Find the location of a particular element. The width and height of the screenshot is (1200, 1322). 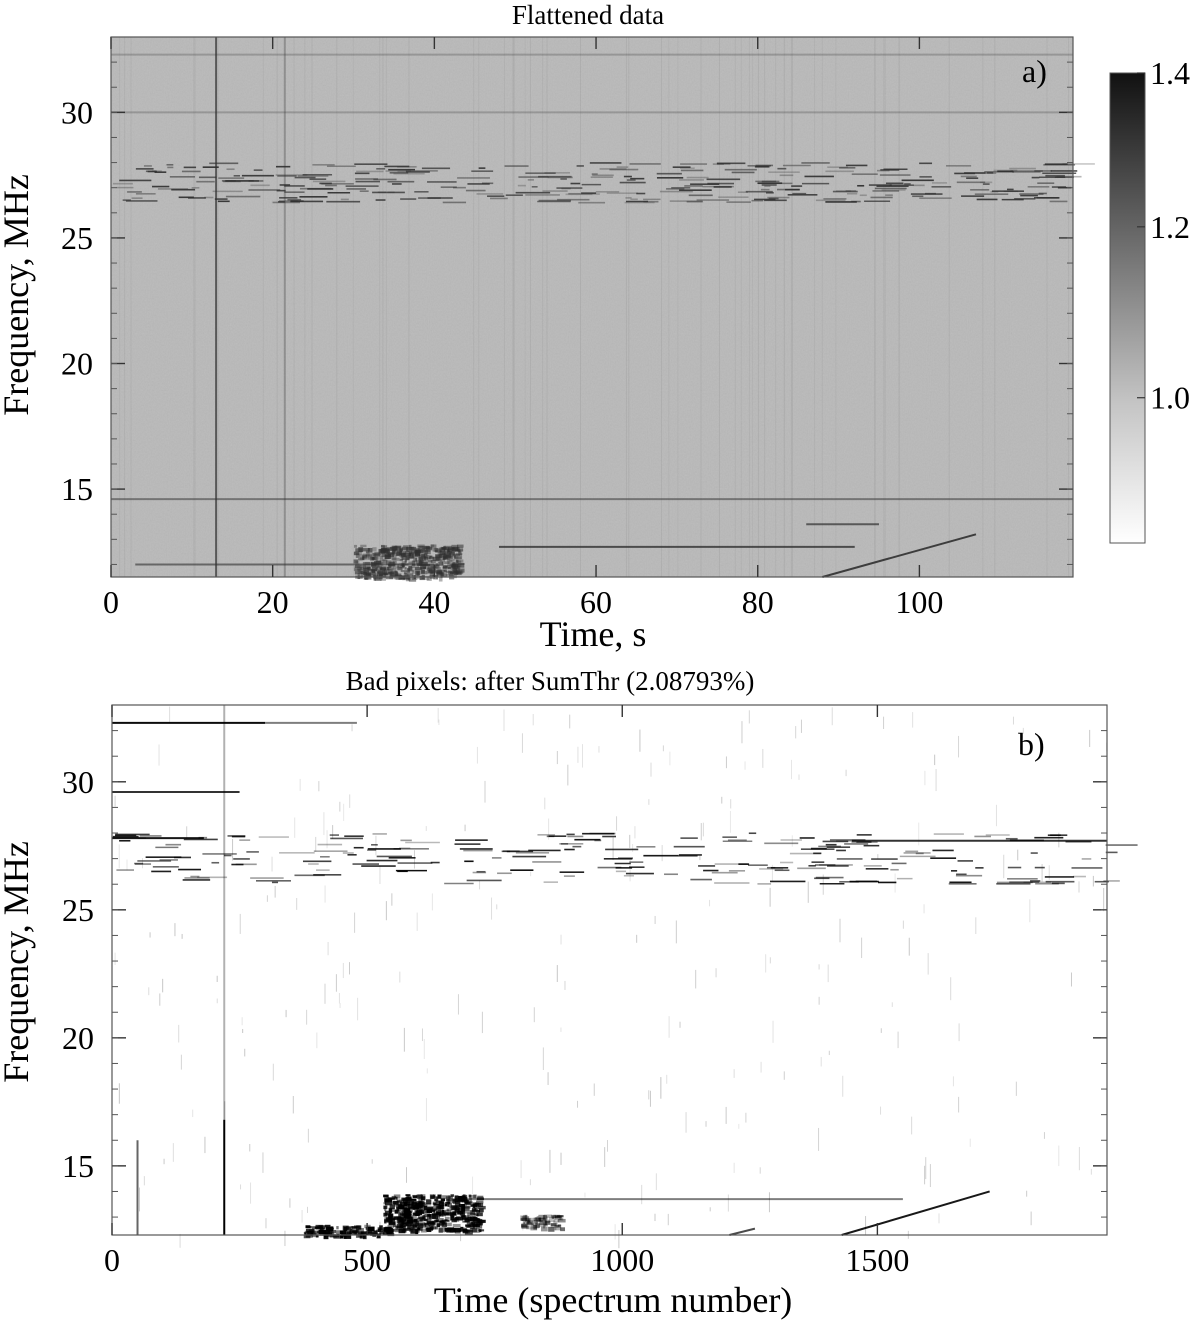

x-tick-label: 60 is located at coordinates (596, 602).